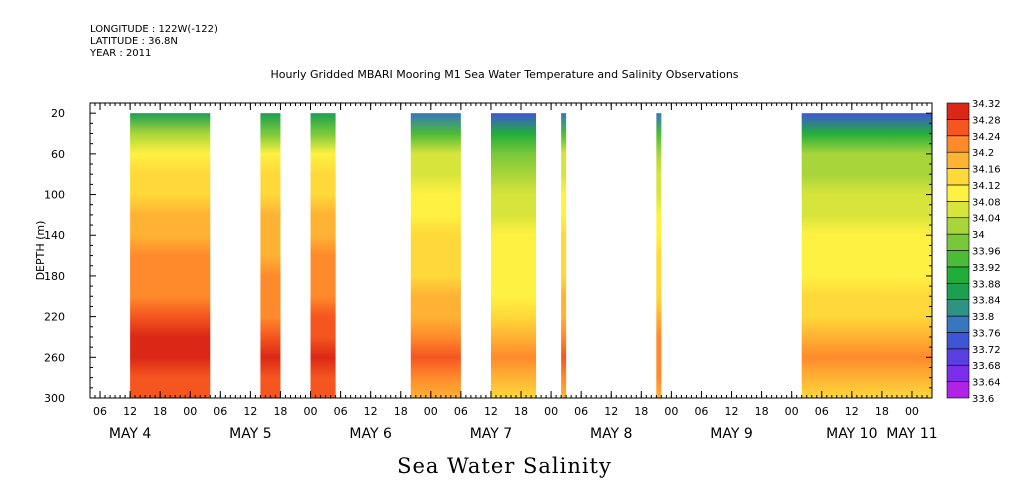  Describe the element at coordinates (986, 137) in the screenshot. I see `colorbar-label: 34.24` at that location.